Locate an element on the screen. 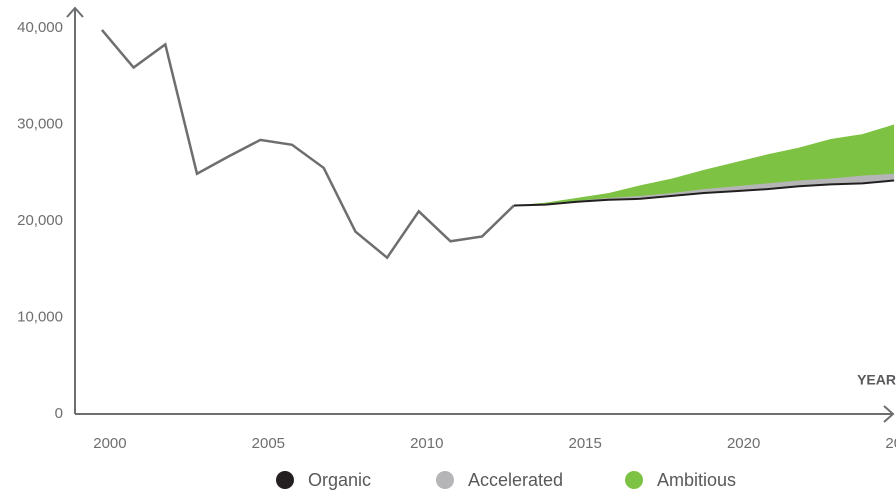 The width and height of the screenshot is (896, 495). x-axis-title: YEAR is located at coordinates (876, 380).